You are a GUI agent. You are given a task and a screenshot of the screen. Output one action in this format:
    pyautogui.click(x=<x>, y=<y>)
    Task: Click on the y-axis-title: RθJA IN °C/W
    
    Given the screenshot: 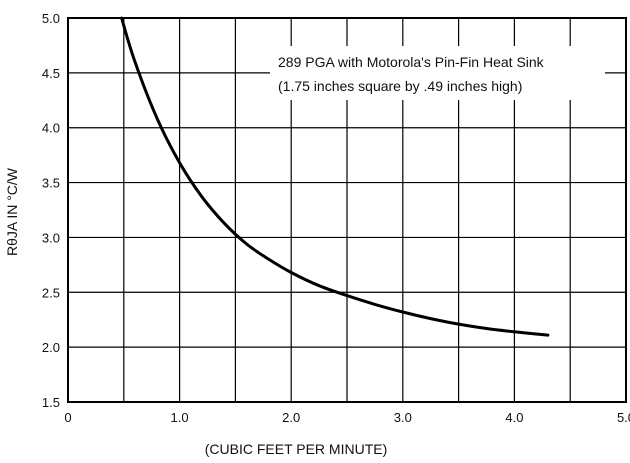 What is the action you would take?
    pyautogui.click(x=12, y=211)
    